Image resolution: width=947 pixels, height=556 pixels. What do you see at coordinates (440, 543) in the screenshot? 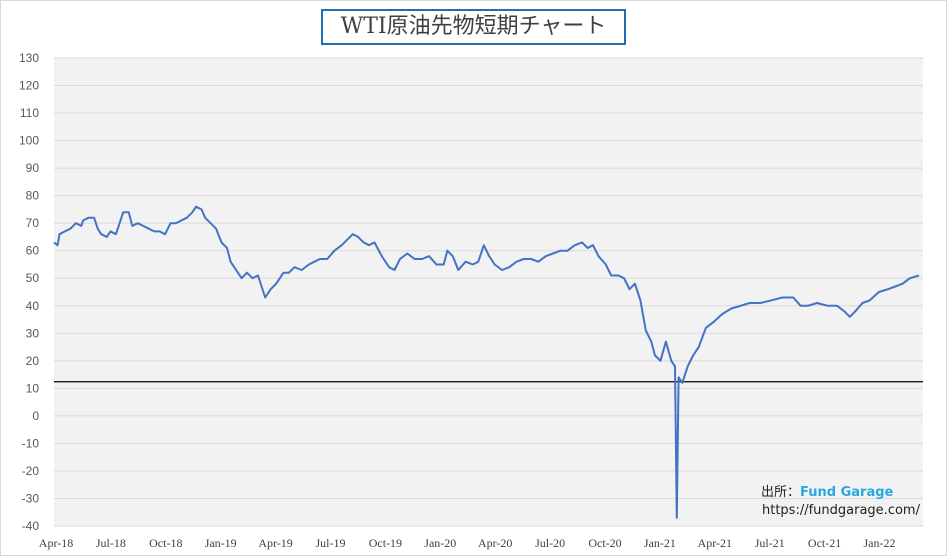
I see `x-tick-label: Jan-20` at bounding box center [440, 543].